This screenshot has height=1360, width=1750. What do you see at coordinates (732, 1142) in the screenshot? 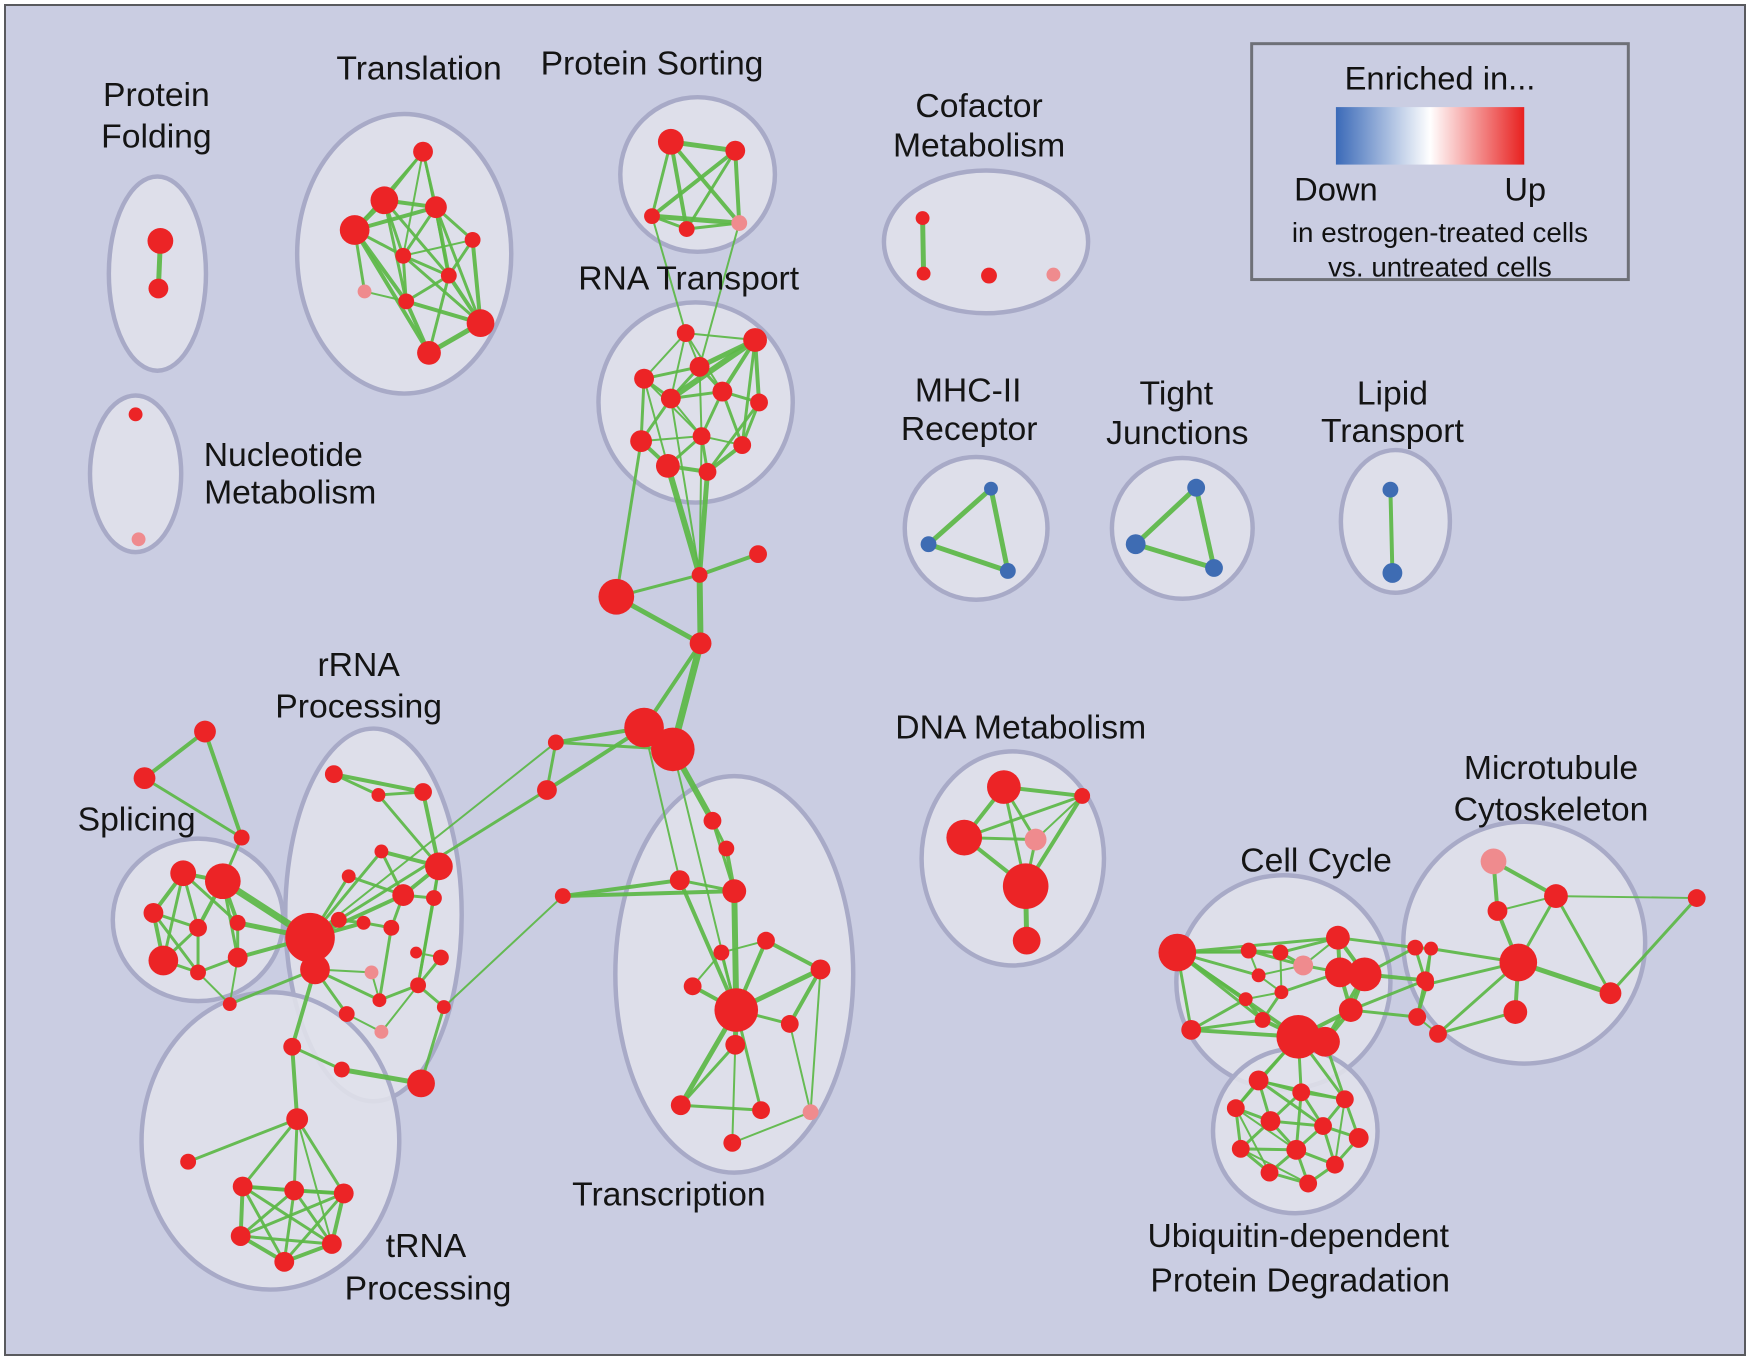
I see `node-TC13` at bounding box center [732, 1142].